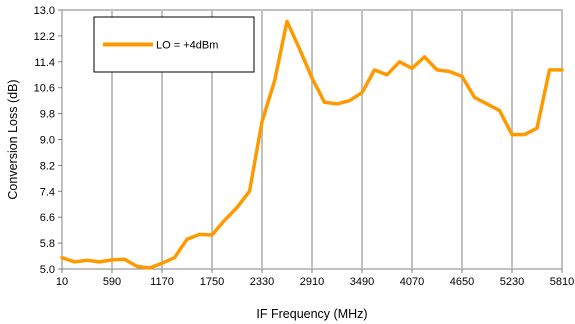  What do you see at coordinates (47, 166) in the screenshot?
I see `y-tick-label: 8.2` at bounding box center [47, 166].